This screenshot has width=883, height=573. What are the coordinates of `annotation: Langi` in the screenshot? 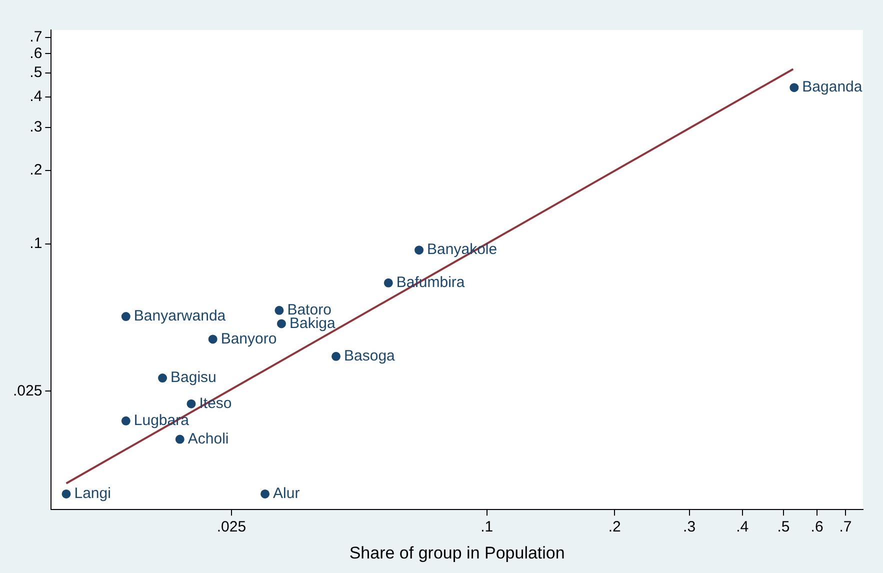 It's located at (92, 493).